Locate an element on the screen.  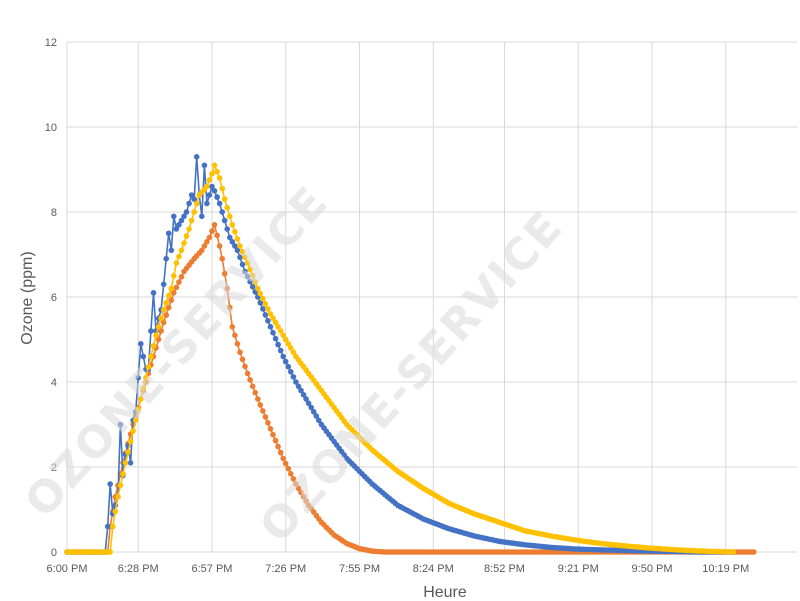
x-tick-label: 7:26 PM is located at coordinates (285, 569).